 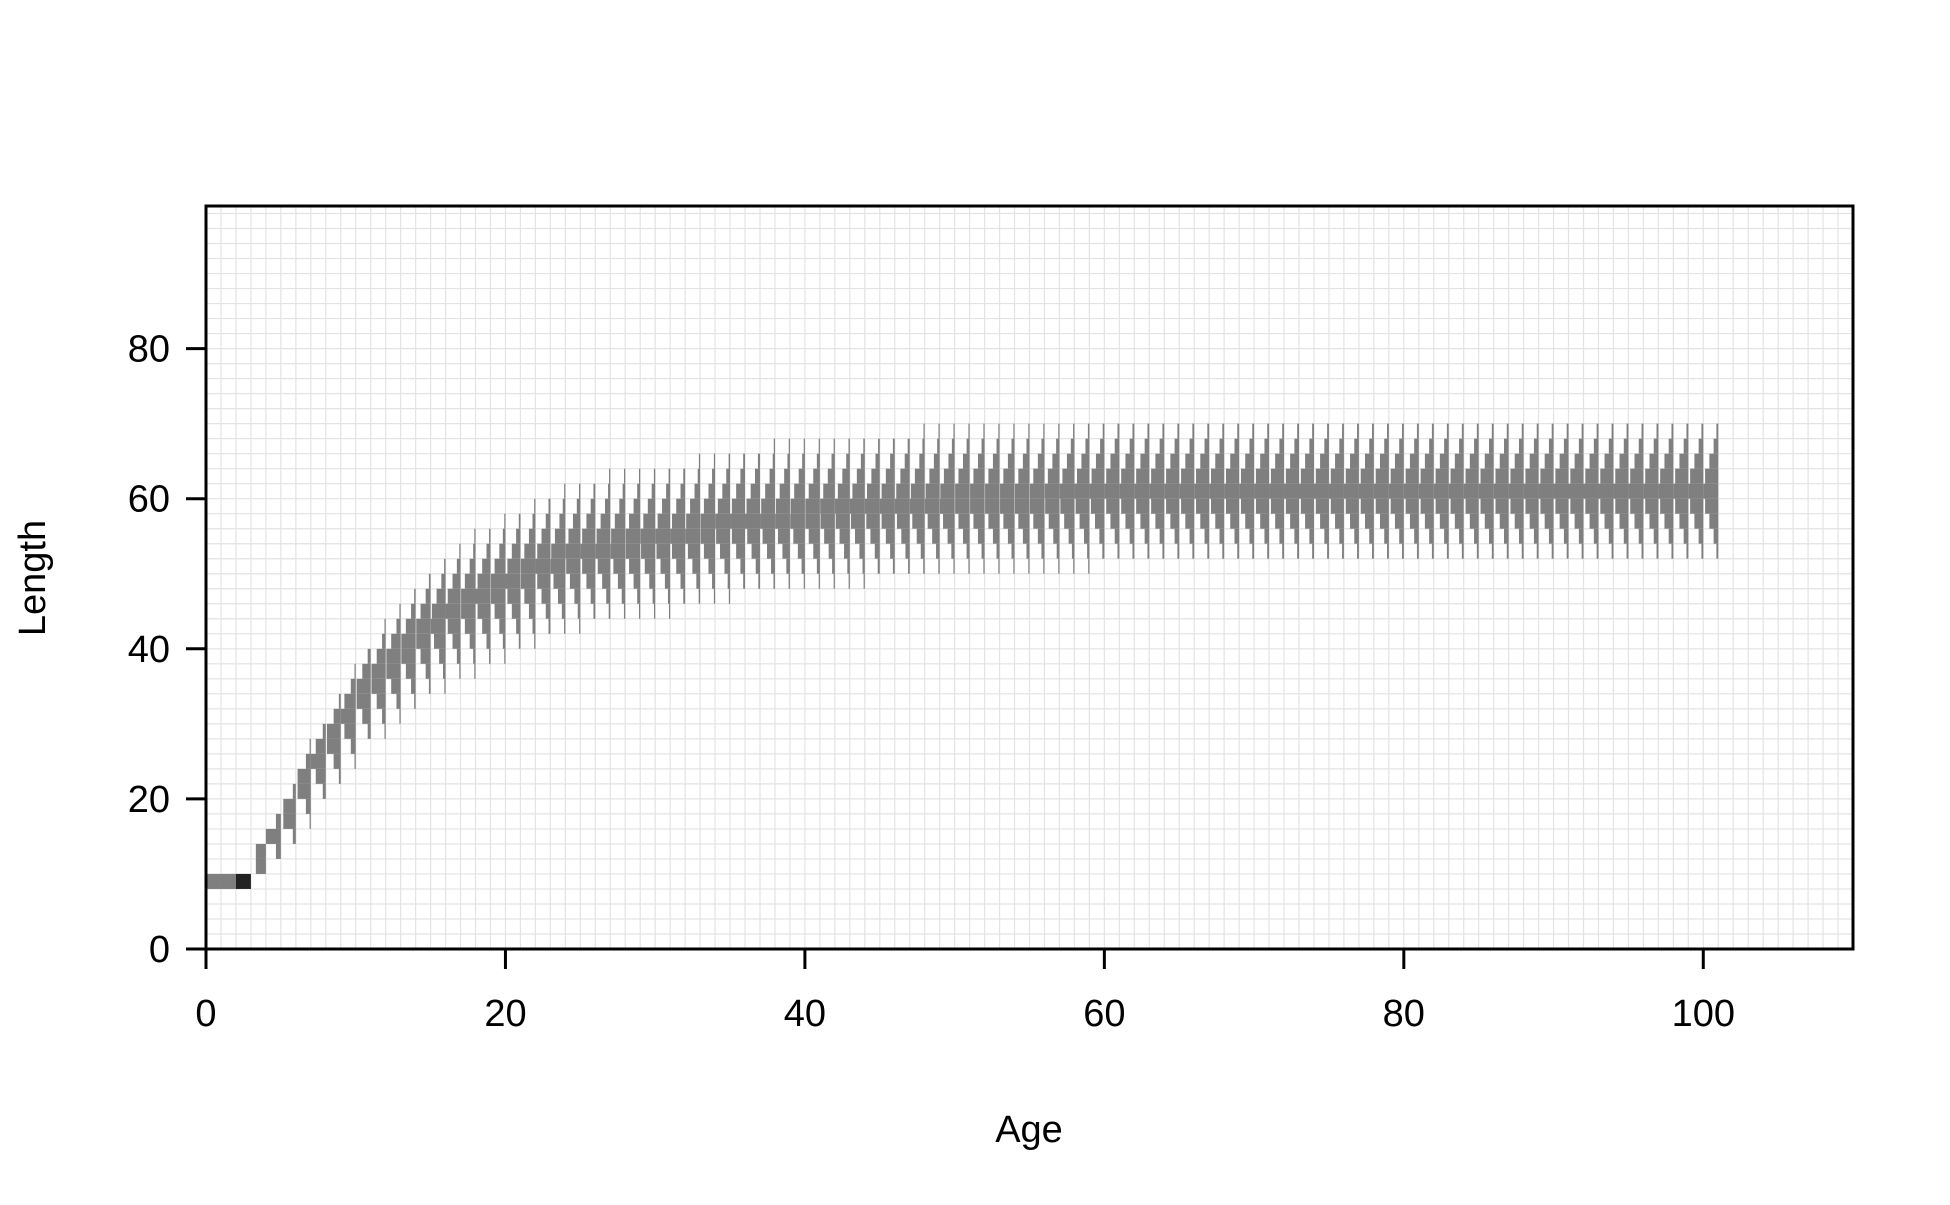 What do you see at coordinates (1029, 1130) in the screenshot?
I see `x-axis-label: Age` at bounding box center [1029, 1130].